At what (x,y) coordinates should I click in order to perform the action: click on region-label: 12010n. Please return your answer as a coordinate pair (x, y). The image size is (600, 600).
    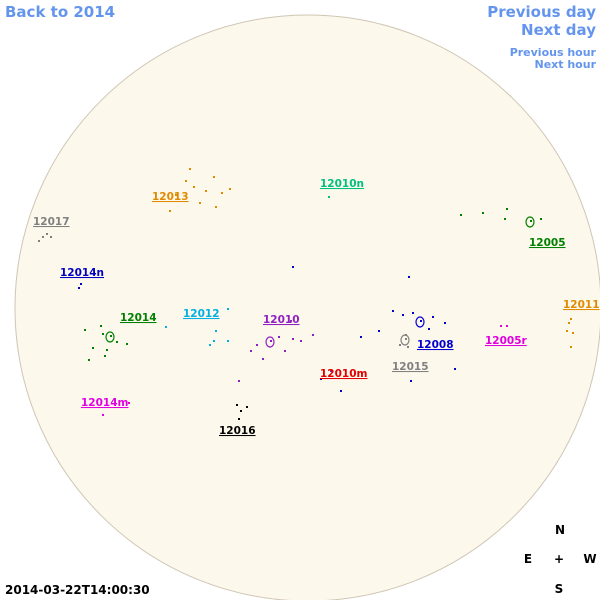
    Looking at the image, I should click on (342, 184).